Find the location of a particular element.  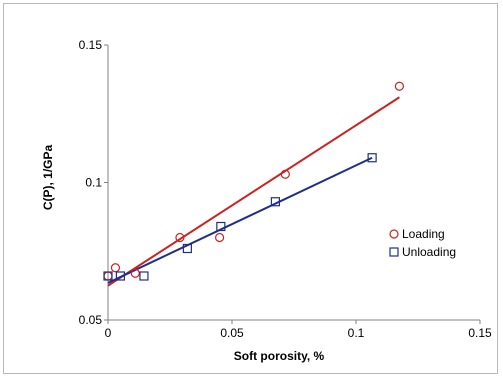

legend-label-loading: Loading is located at coordinates (423, 234).